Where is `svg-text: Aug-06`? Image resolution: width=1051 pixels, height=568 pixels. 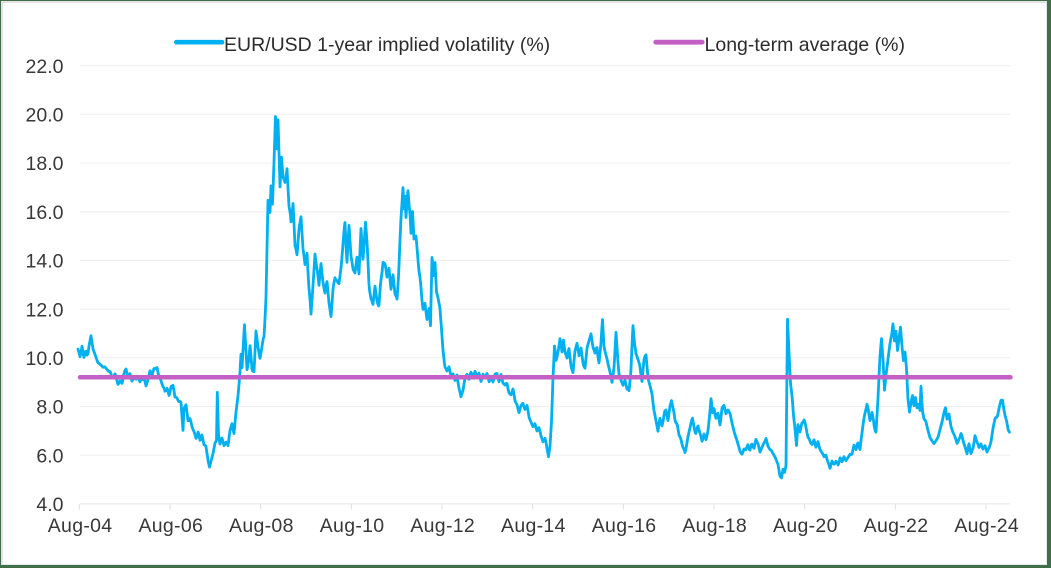 svg-text: Aug-06 is located at coordinates (170, 526).